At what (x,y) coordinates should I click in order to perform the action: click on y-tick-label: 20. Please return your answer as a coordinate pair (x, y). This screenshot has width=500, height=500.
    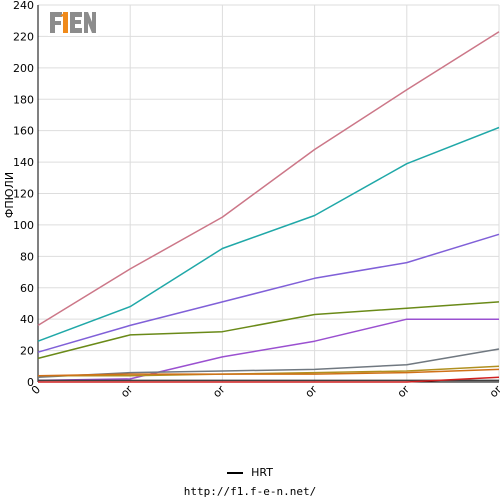
    Looking at the image, I should click on (27, 351).